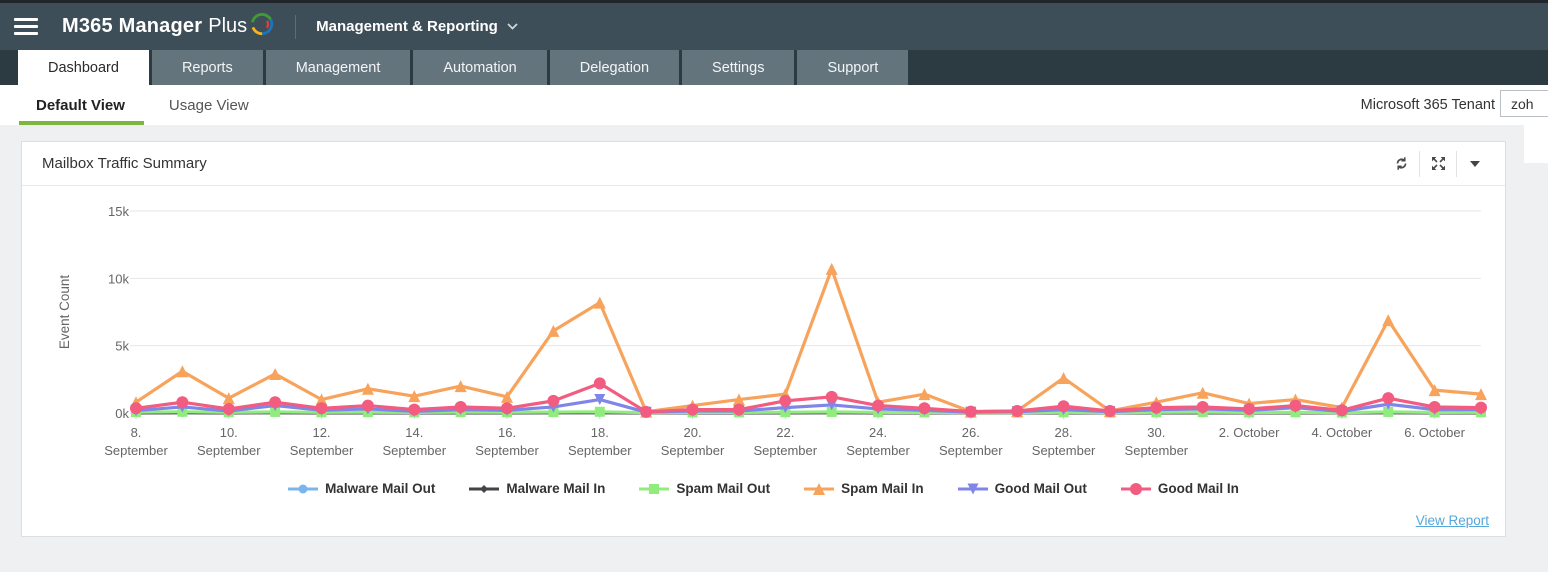 The image size is (1548, 572). Describe the element at coordinates (321, 432) in the screenshot. I see `svg-text: 12.` at that location.